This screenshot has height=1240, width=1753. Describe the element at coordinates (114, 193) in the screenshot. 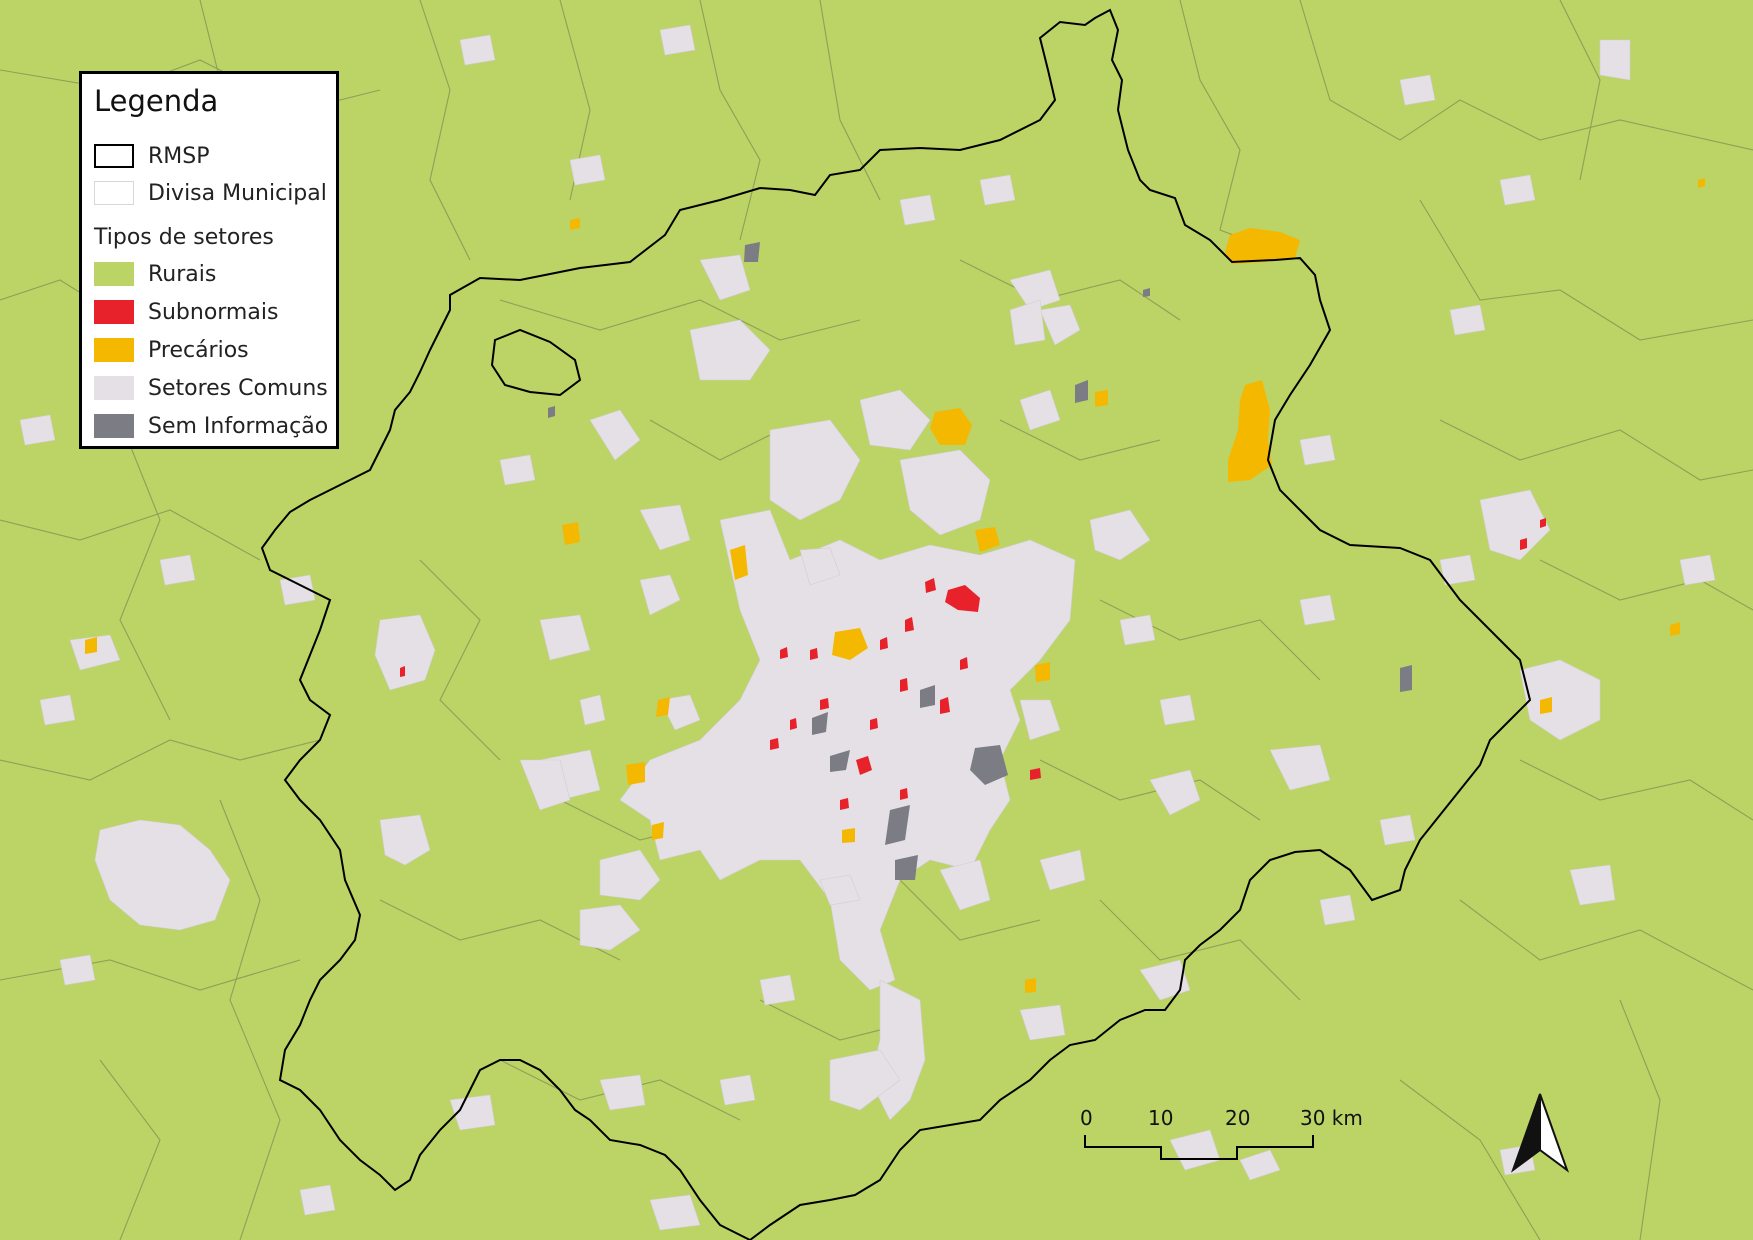

I see `municipal-swatch` at that location.